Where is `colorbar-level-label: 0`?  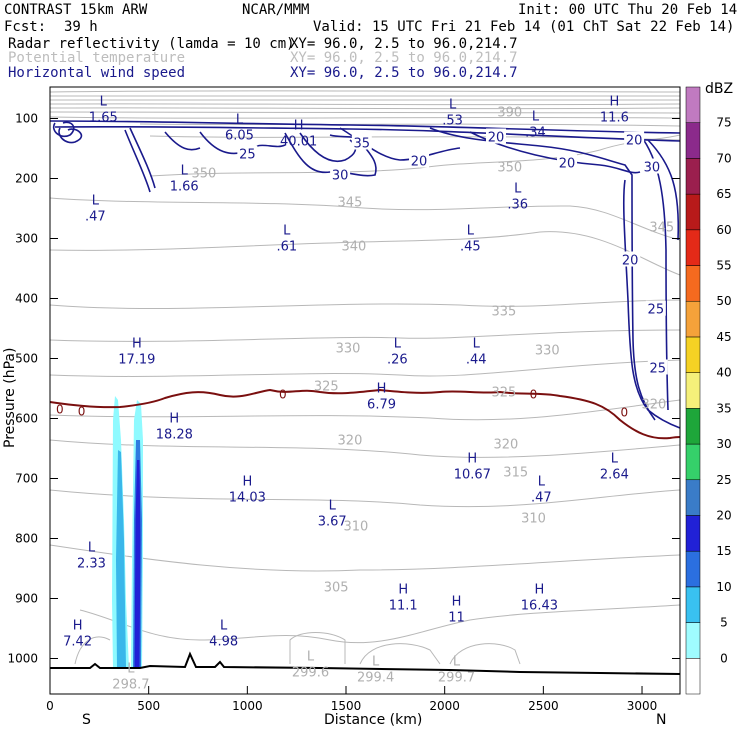
colorbar-level-label: 0 is located at coordinates (724, 658).